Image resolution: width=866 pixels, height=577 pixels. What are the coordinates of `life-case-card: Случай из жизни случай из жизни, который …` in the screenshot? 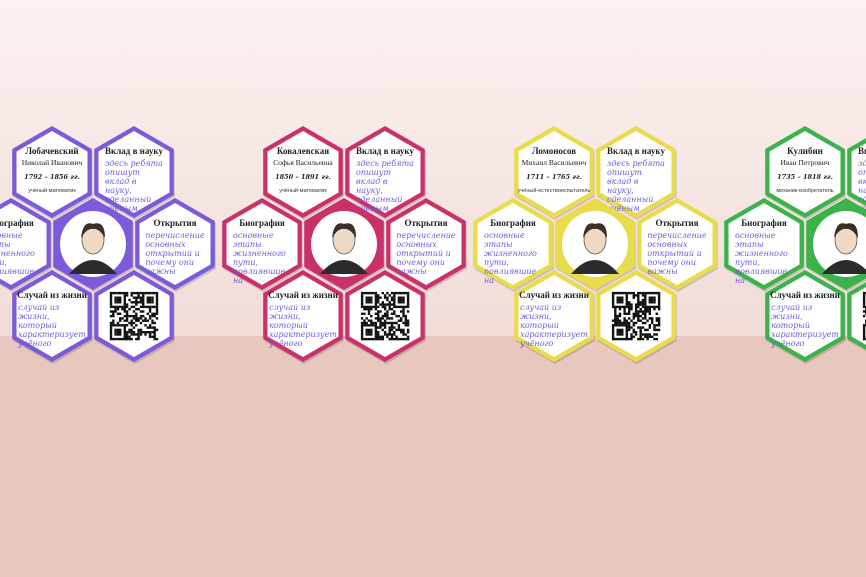 It's located at (554, 319).